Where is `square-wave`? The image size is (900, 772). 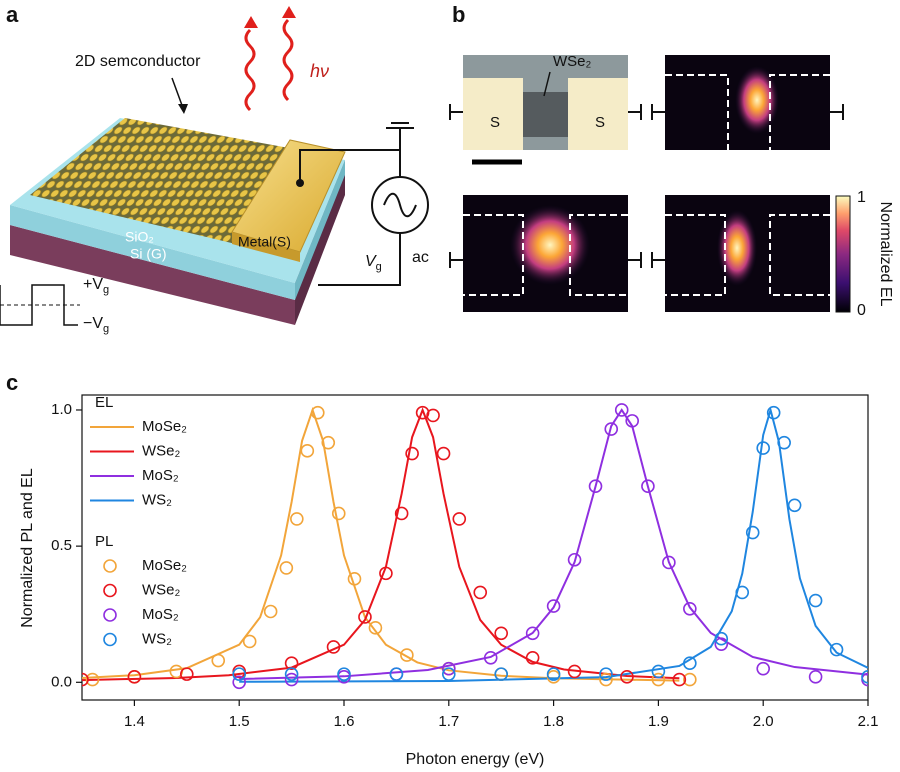 square-wave is located at coordinates (39, 305).